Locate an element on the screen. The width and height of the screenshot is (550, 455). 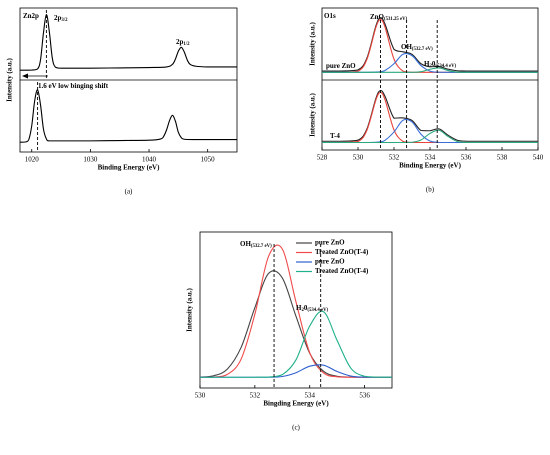
annotation: ZnO(531.25 eV) is located at coordinates (389, 18).